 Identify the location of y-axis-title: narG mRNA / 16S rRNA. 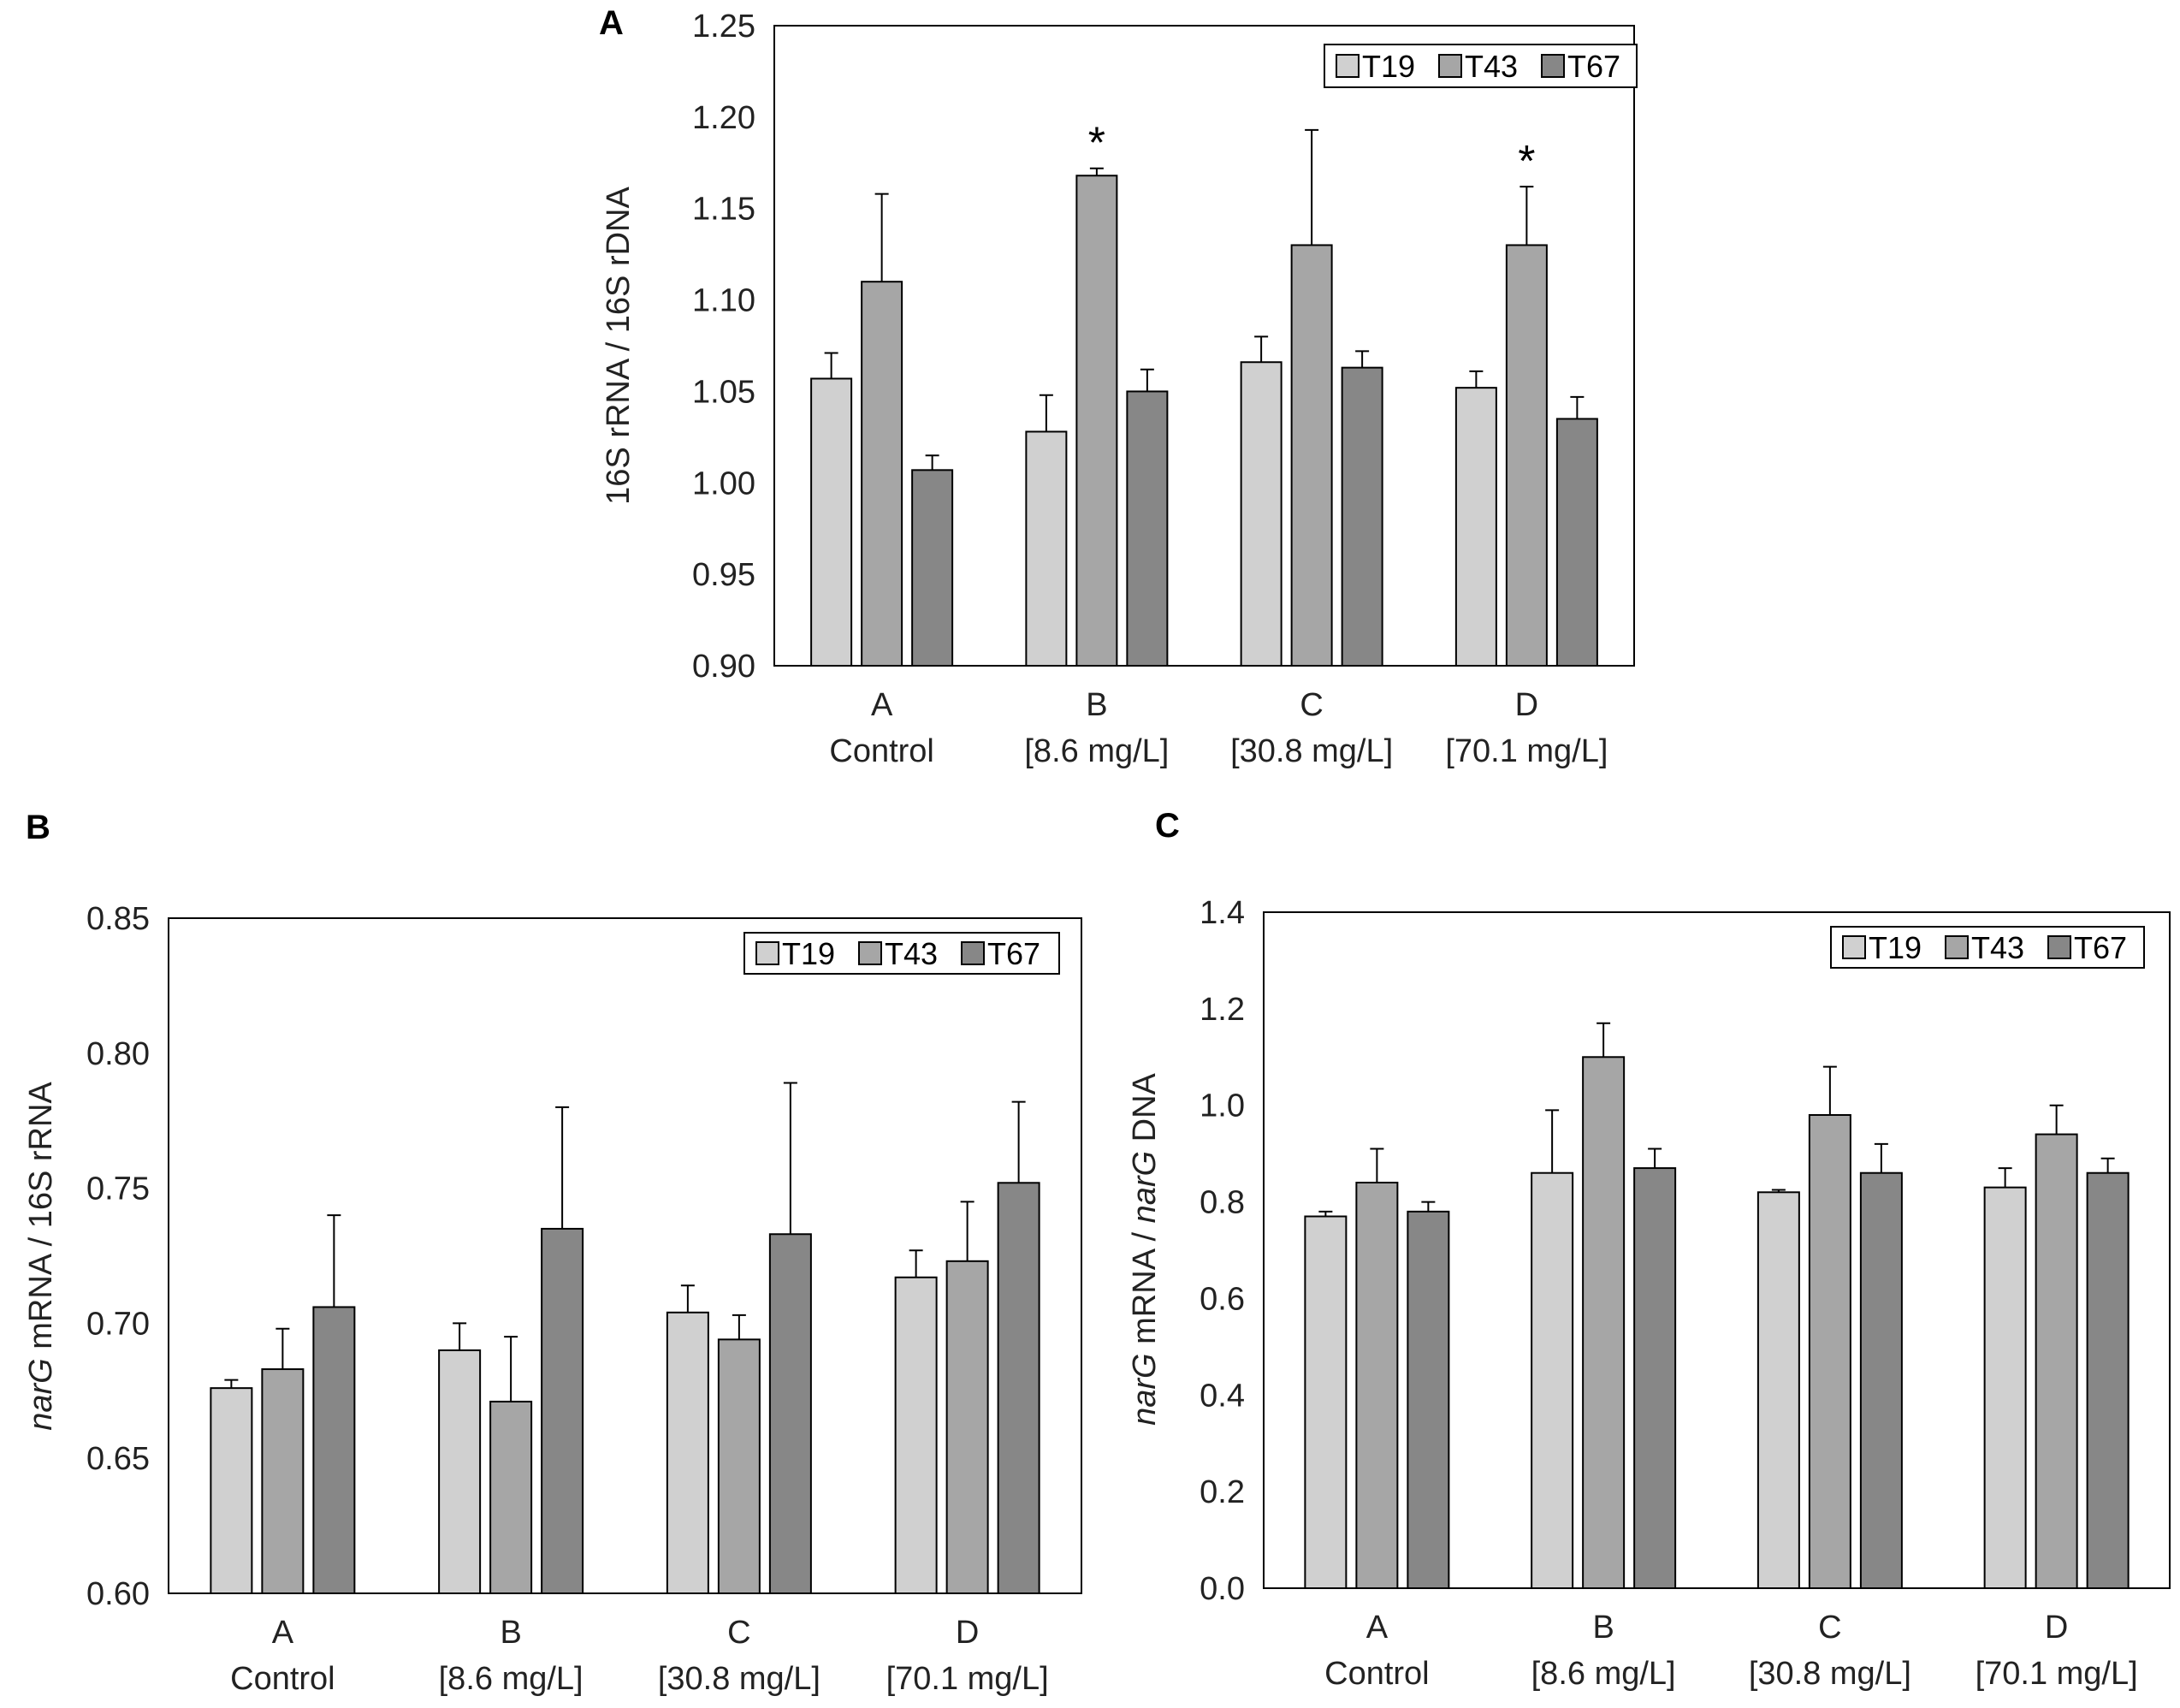
(41, 1256).